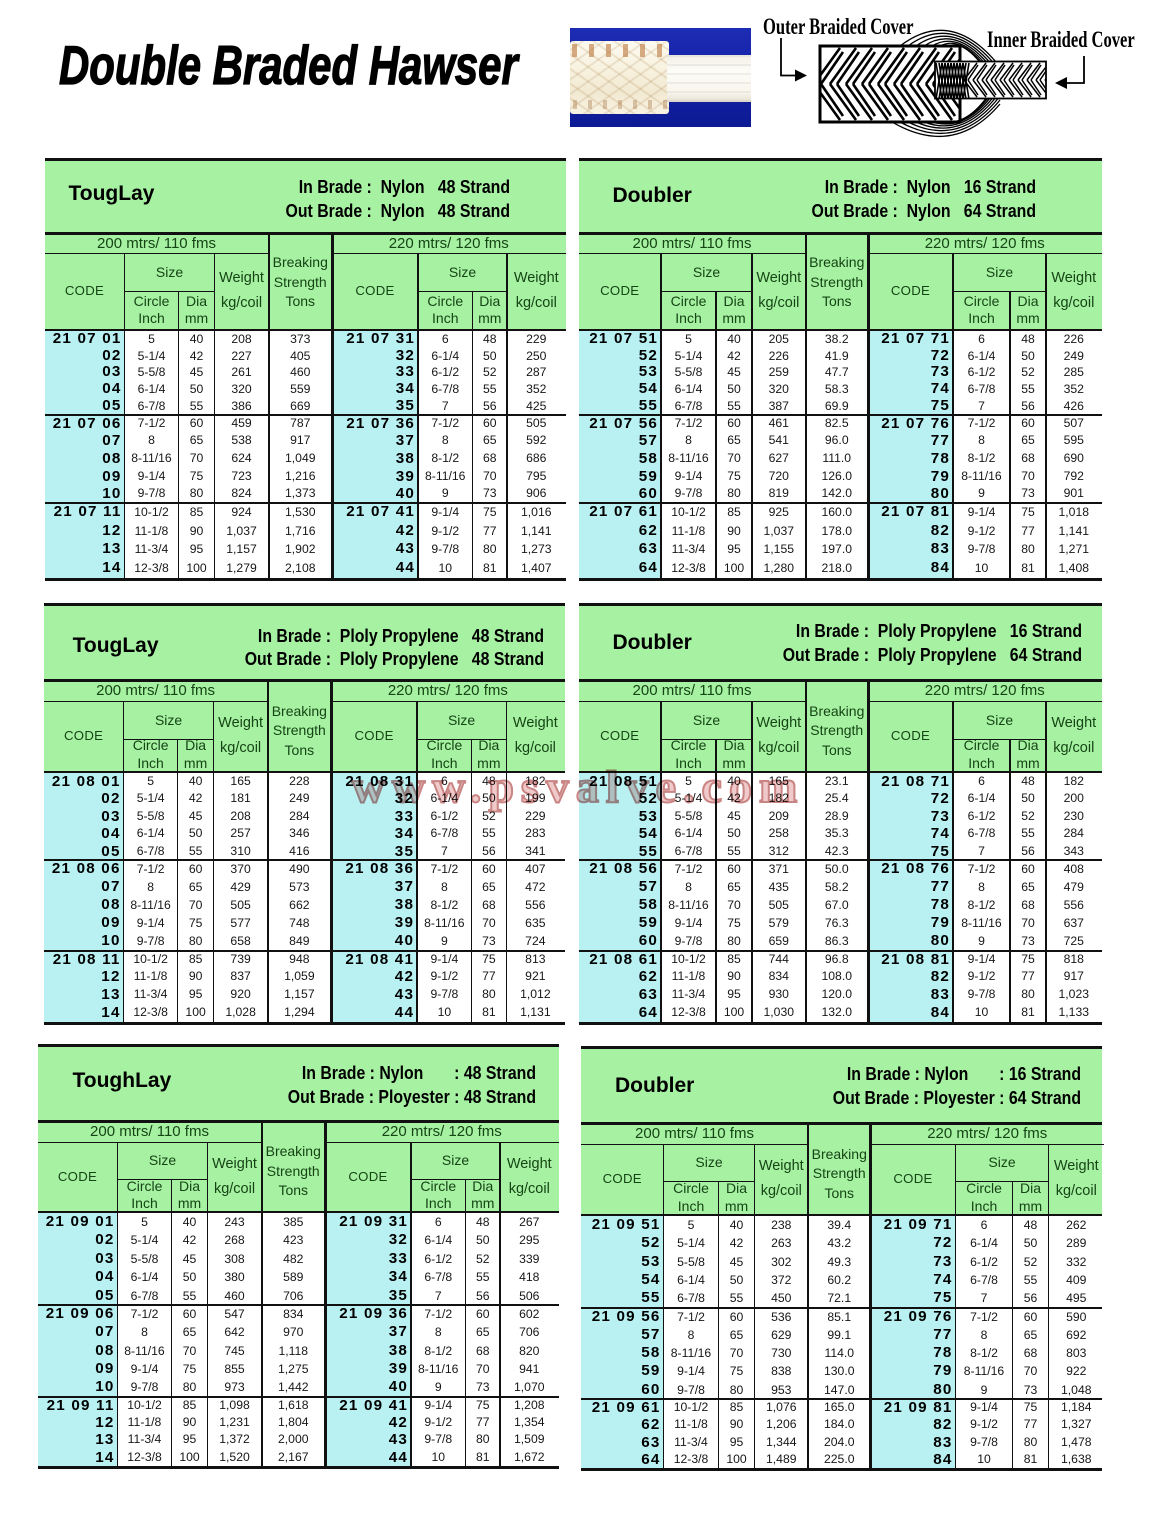 The image size is (1152, 1516). Describe the element at coordinates (1061, 39) in the screenshot. I see `svg-text: Inner Braided Cover` at that location.